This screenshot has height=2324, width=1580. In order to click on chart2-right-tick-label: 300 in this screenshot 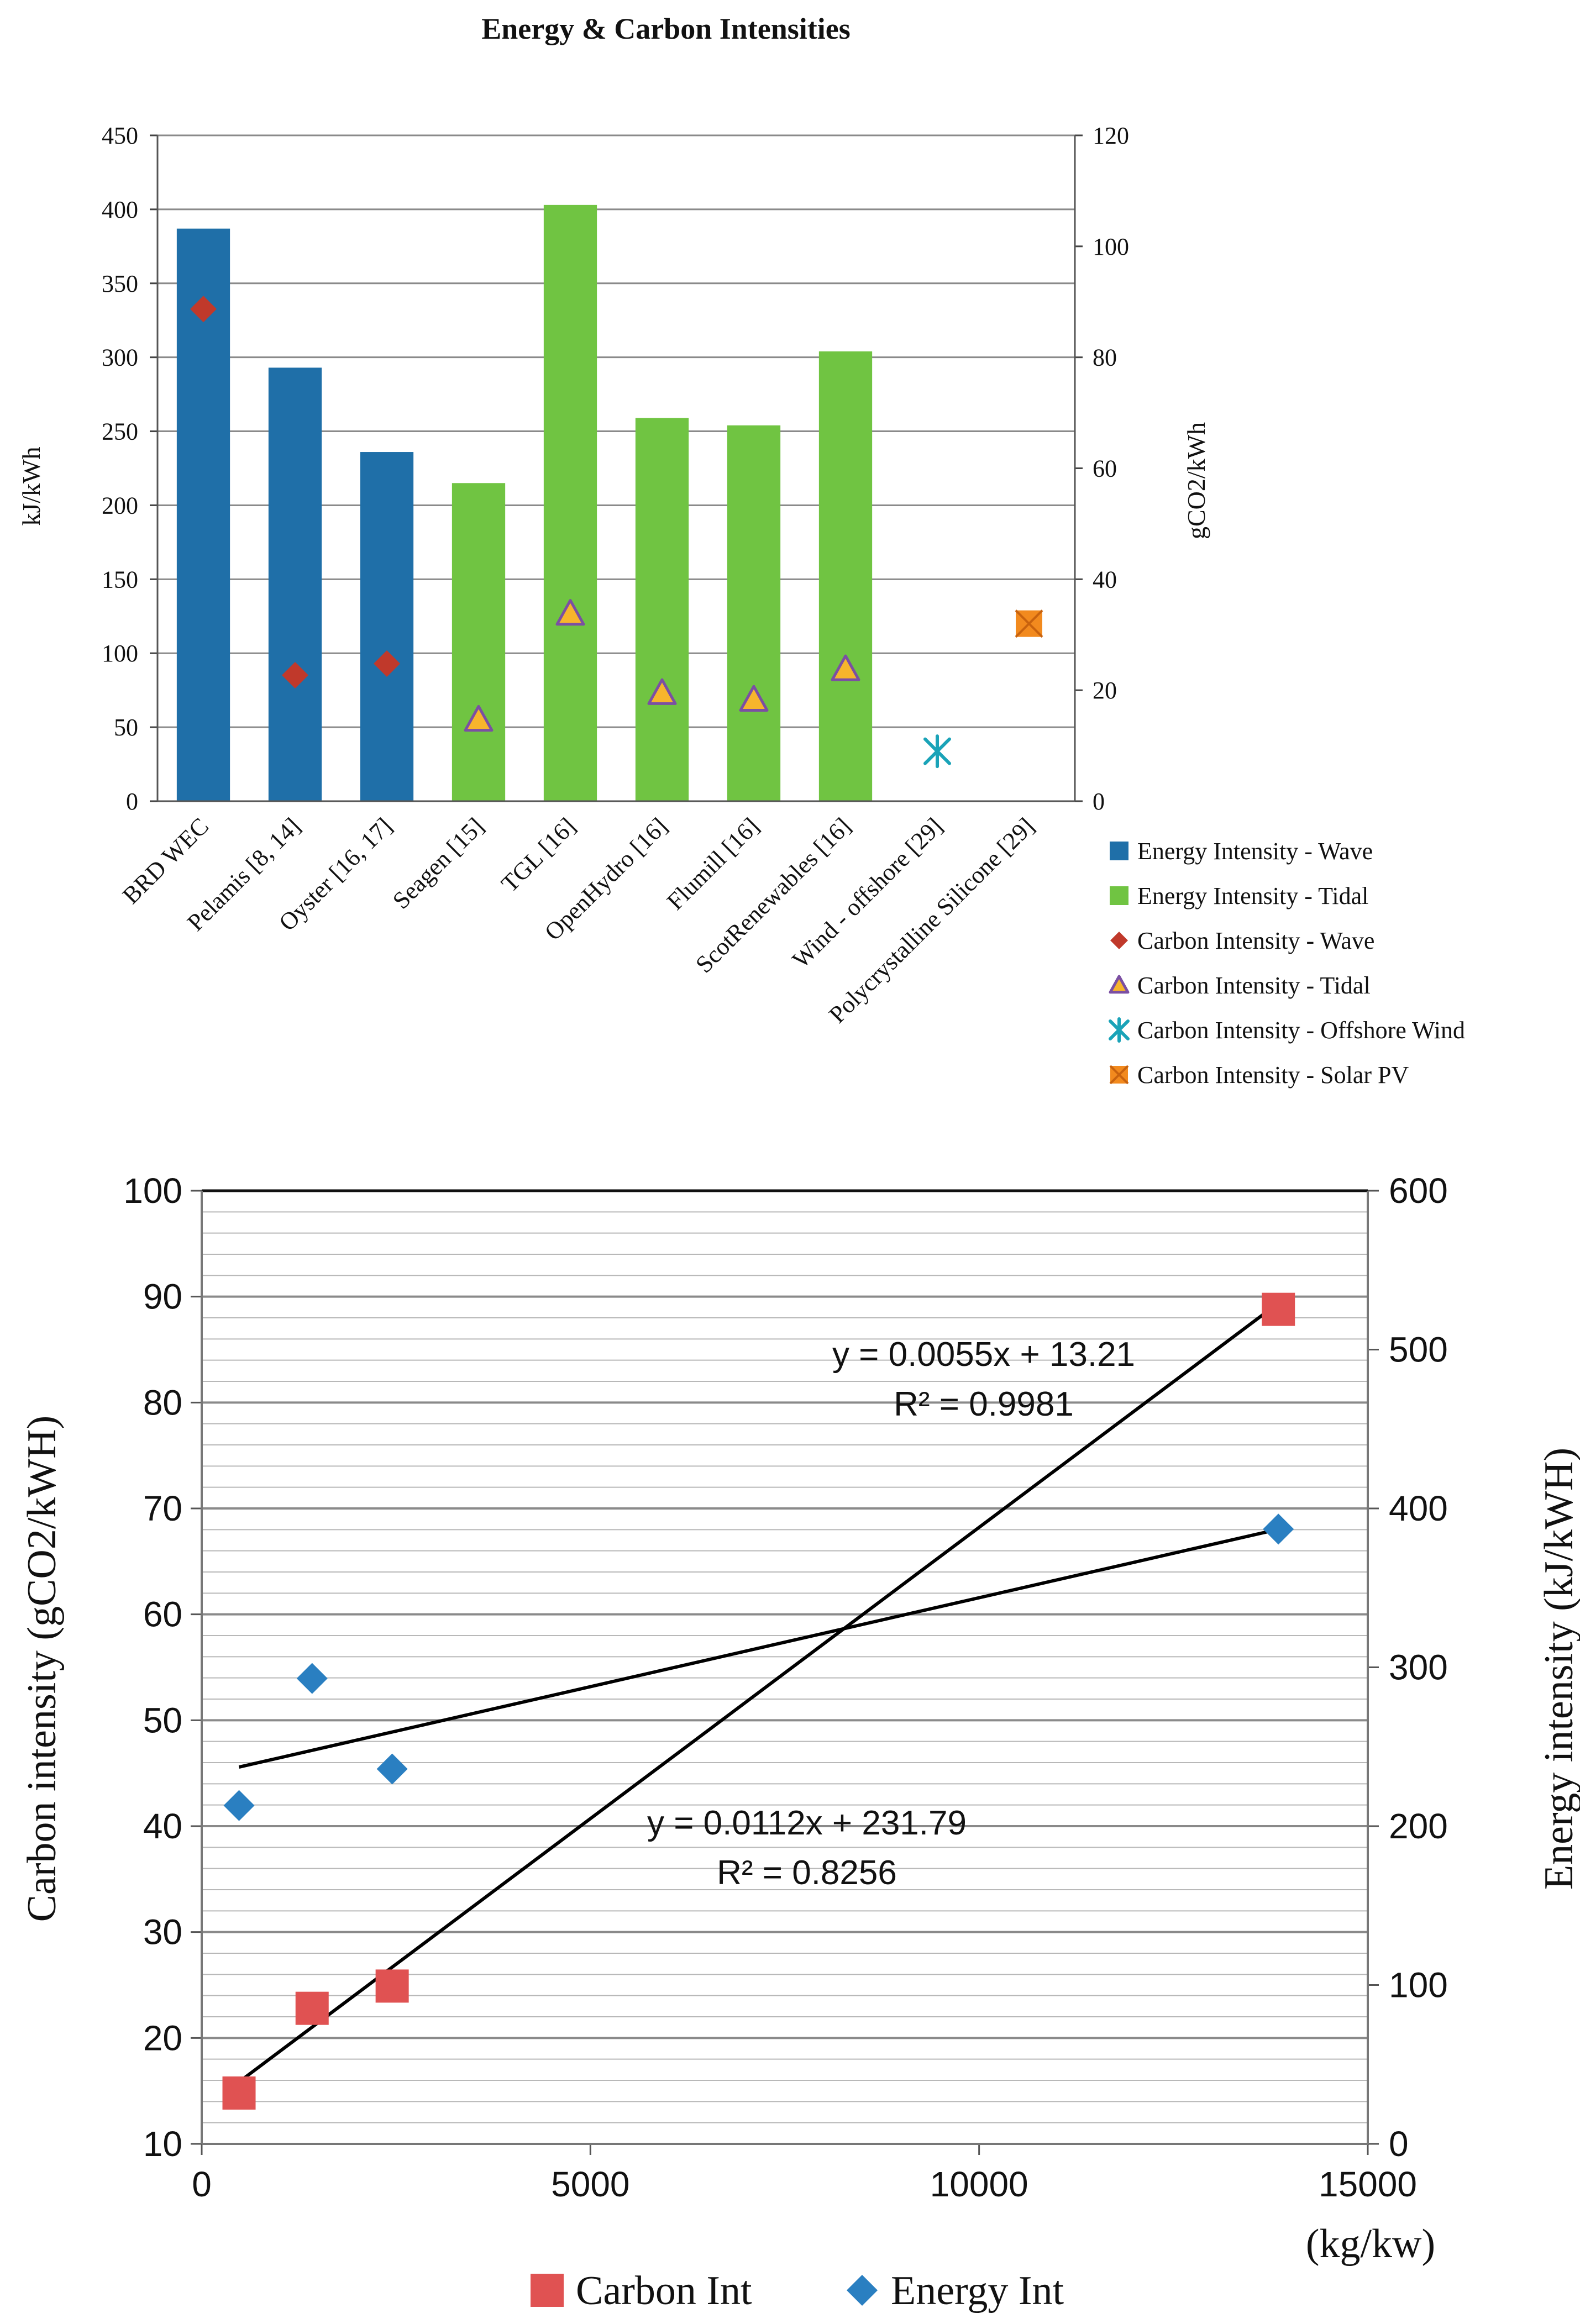, I will do `click(1418, 1667)`.